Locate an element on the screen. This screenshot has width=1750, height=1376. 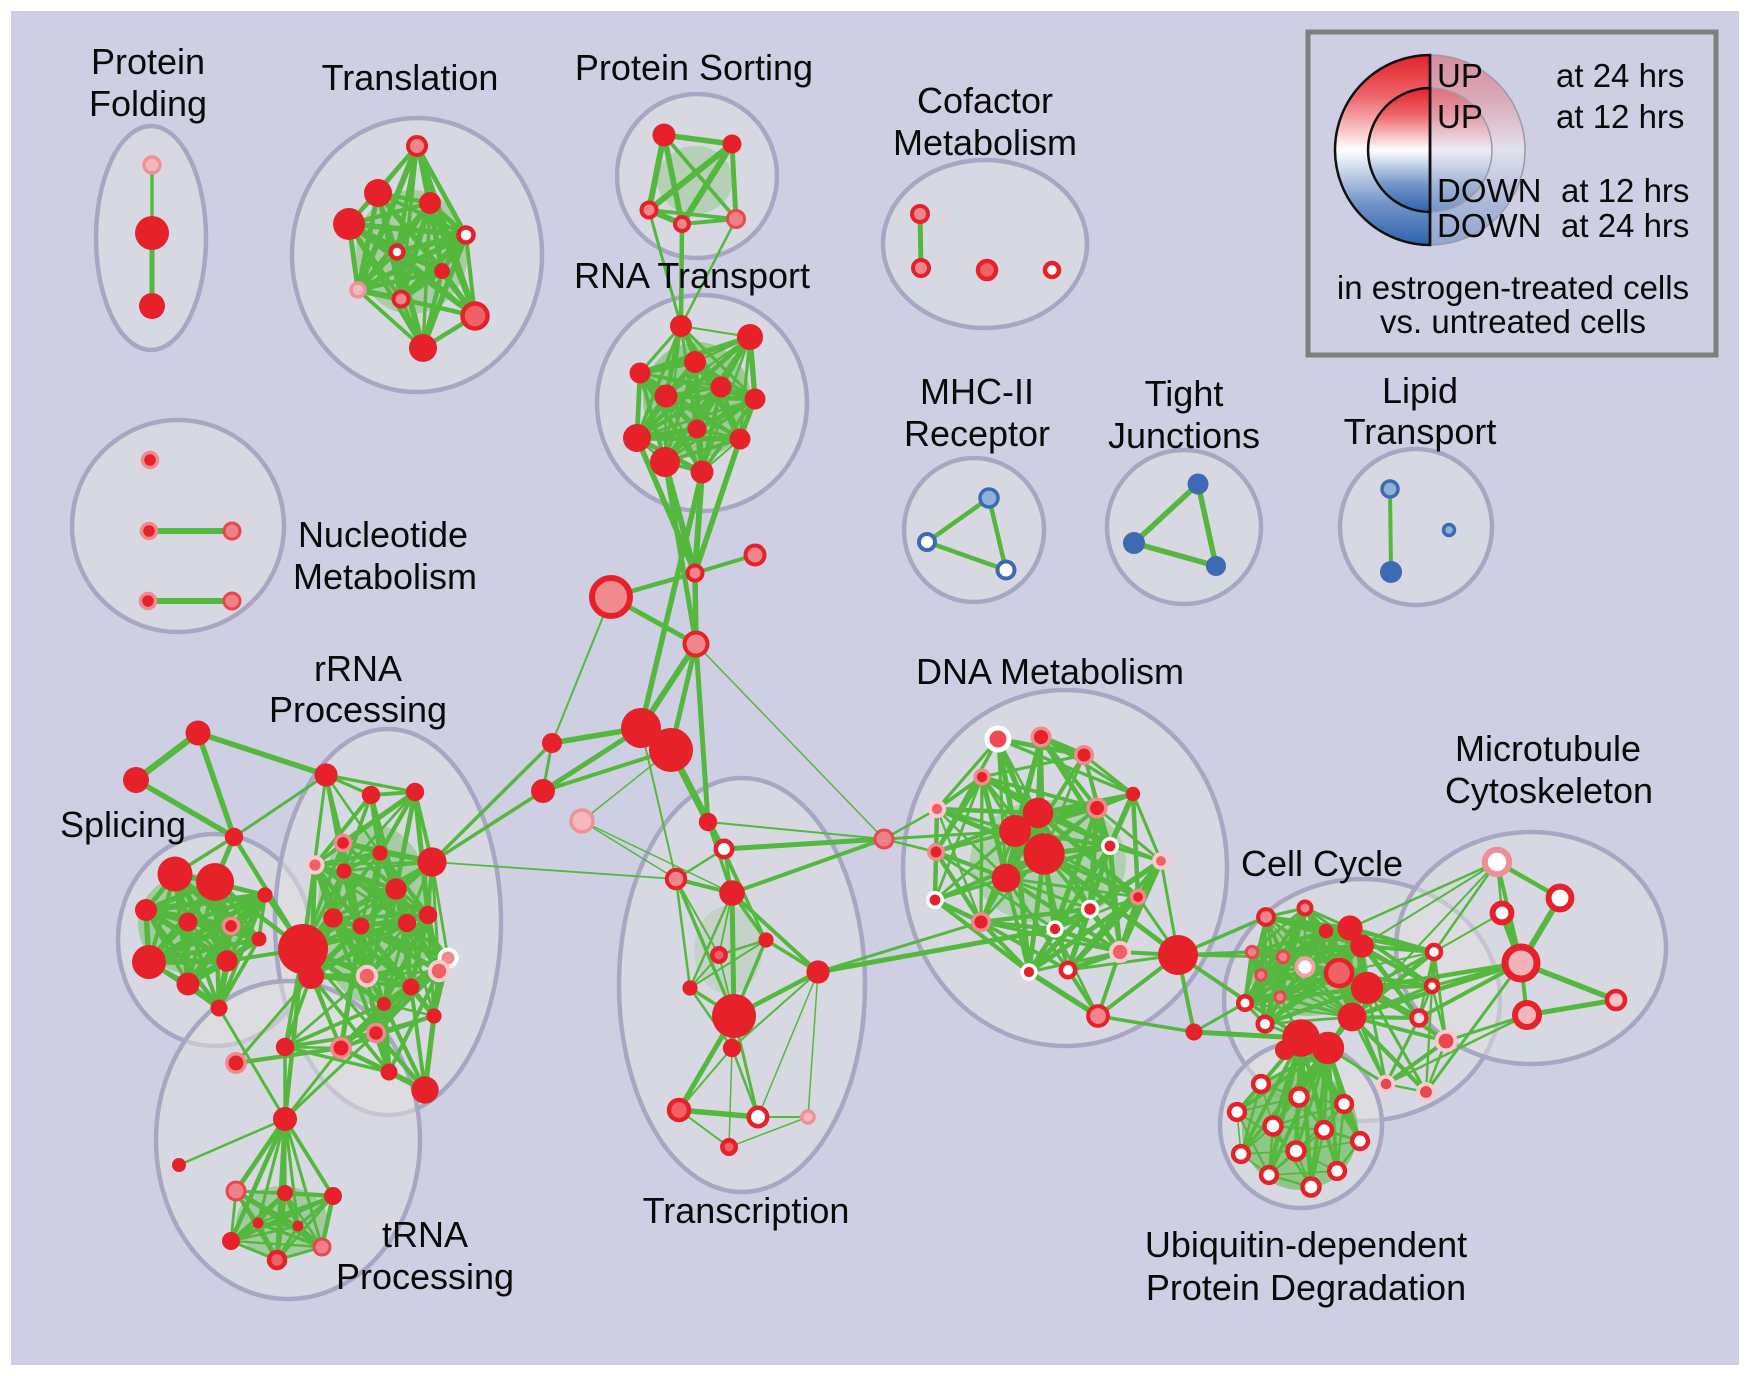
svg-text: Cell Cycle is located at coordinates (1322, 863).